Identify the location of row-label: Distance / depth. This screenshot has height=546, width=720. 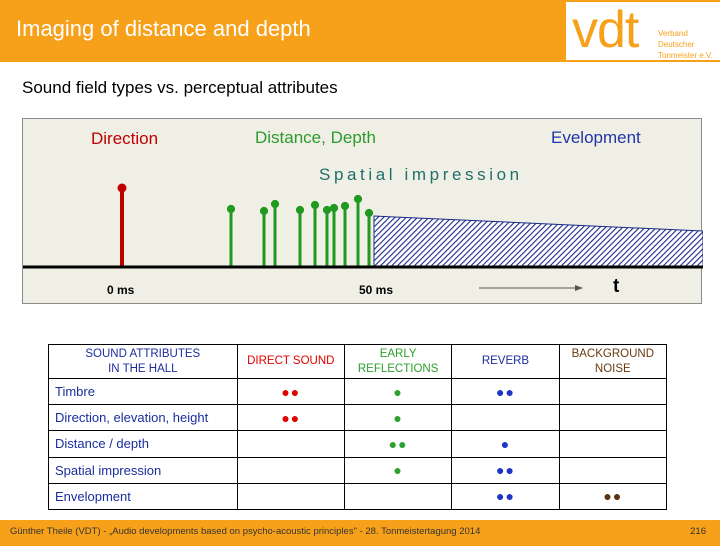
(143, 444).